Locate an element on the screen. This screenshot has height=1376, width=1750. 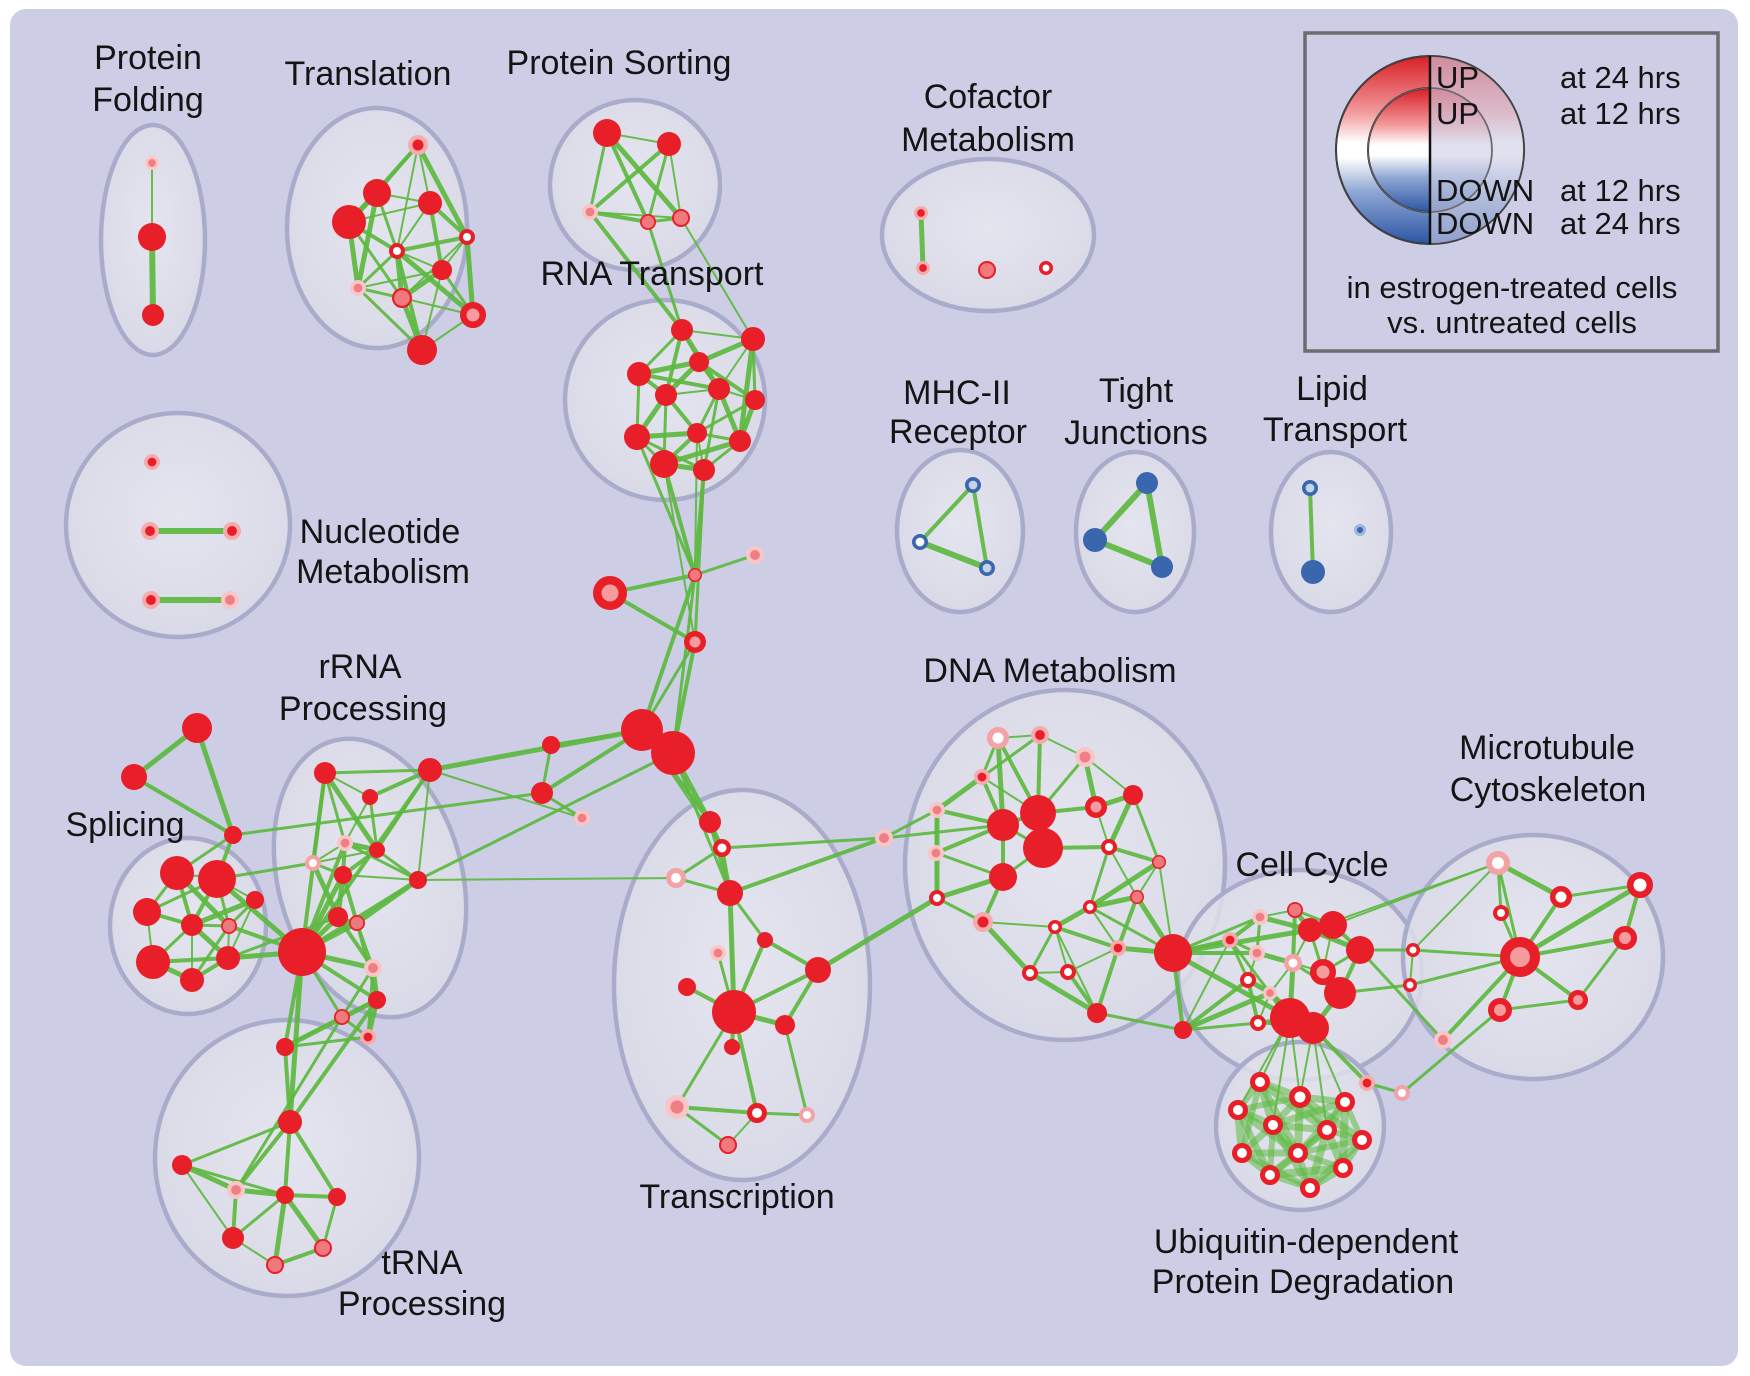
node-c5 is located at coordinates (642, 730).